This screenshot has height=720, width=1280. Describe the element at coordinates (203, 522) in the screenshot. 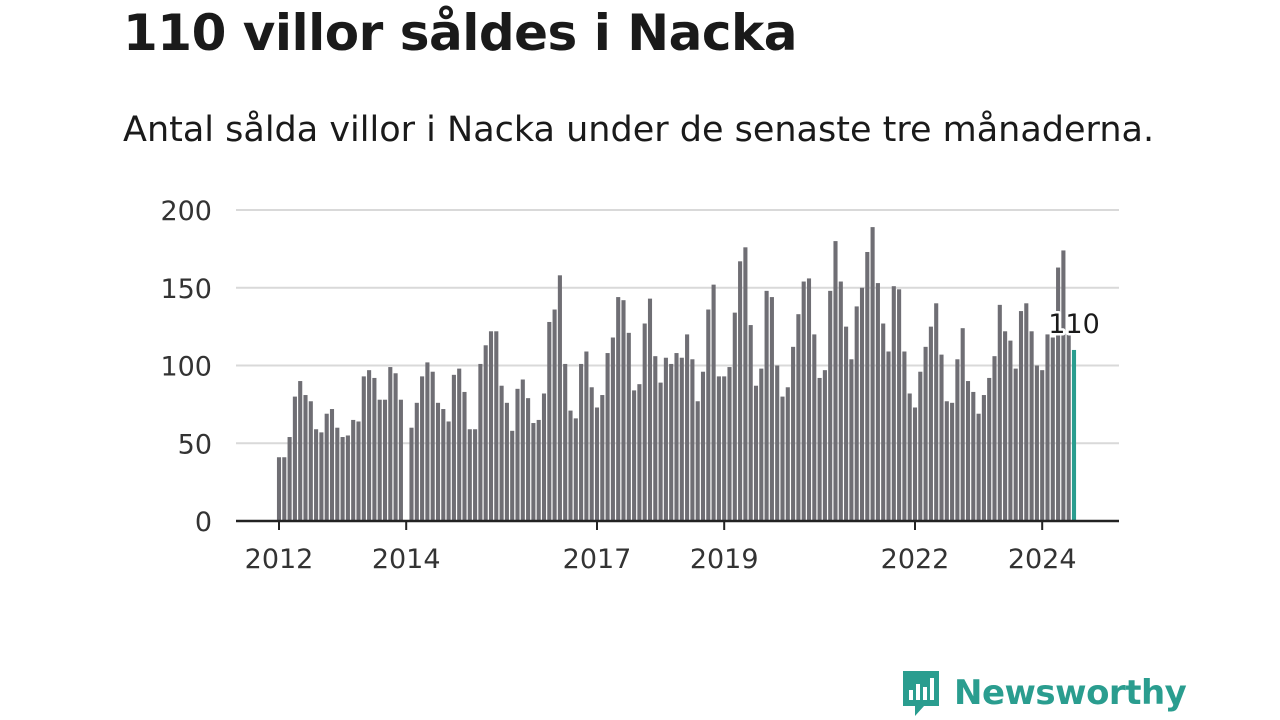

I see `y-tick-label: 0` at that location.